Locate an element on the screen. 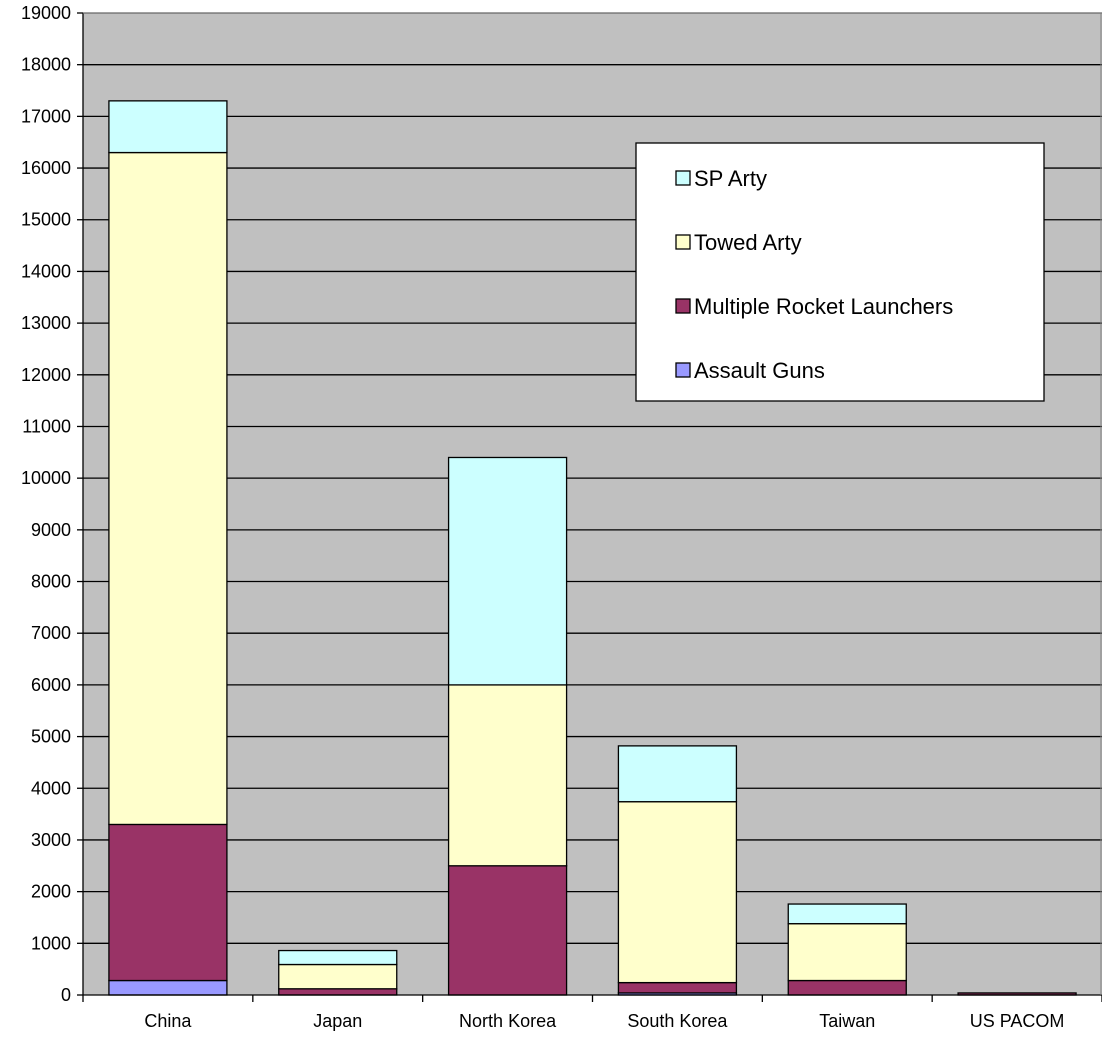  legend-box is located at coordinates (840, 272).